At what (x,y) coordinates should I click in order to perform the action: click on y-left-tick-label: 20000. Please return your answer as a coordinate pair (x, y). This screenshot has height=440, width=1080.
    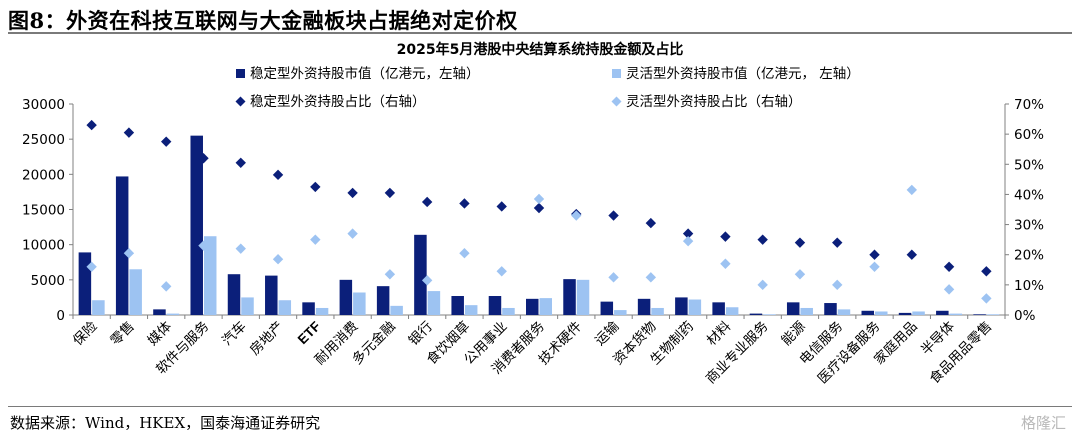
    Looking at the image, I should click on (43, 175).